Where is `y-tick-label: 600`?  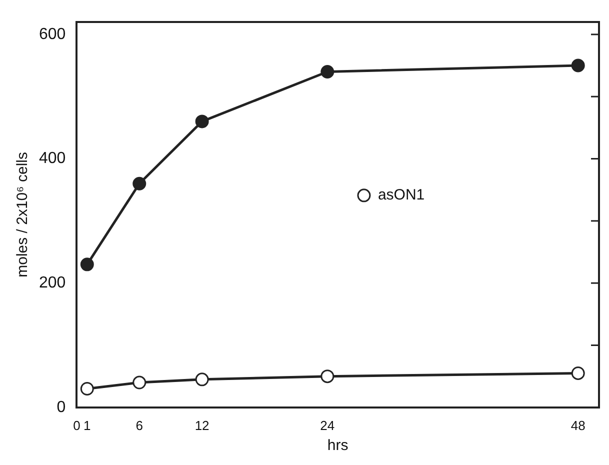
y-tick-label: 600 is located at coordinates (52, 34).